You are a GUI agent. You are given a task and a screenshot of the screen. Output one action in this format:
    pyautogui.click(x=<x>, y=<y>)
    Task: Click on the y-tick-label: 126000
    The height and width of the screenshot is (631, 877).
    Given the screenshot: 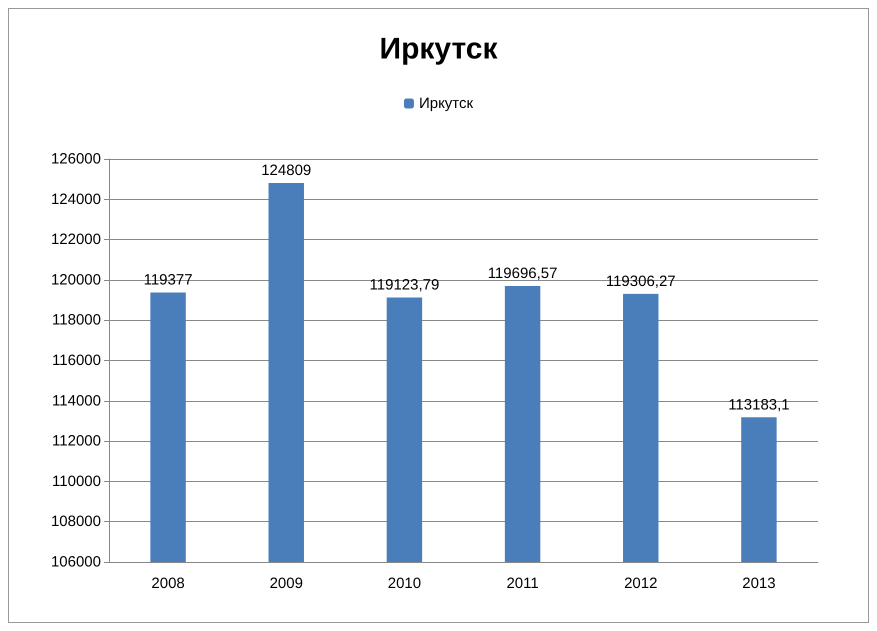 What is the action you would take?
    pyautogui.click(x=75, y=159)
    